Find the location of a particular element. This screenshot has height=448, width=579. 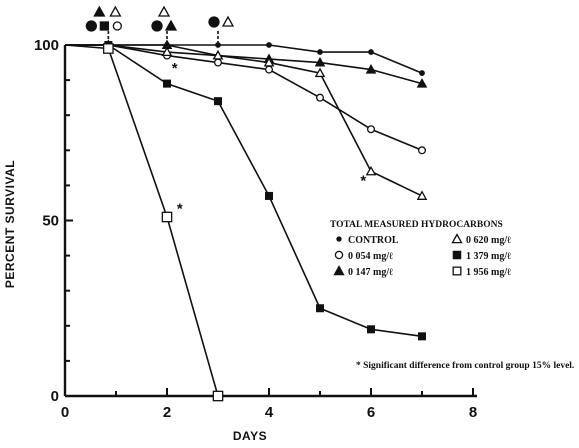

legend-label: 0 620 mg/ℓ is located at coordinates (488, 240).